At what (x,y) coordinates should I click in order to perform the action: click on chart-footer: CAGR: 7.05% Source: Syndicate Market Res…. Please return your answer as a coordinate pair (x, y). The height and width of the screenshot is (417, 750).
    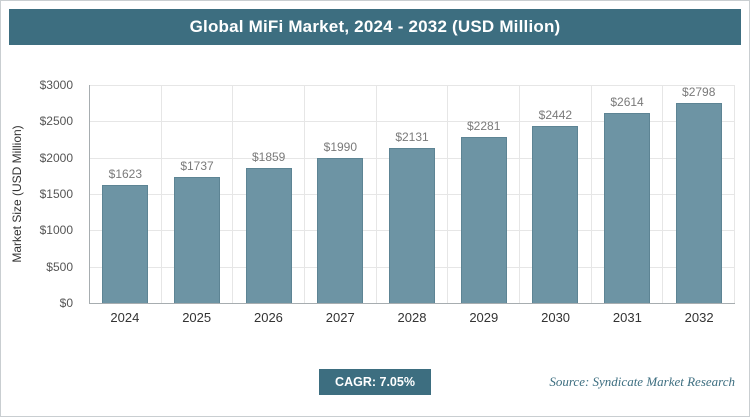
    Looking at the image, I should click on (375, 382).